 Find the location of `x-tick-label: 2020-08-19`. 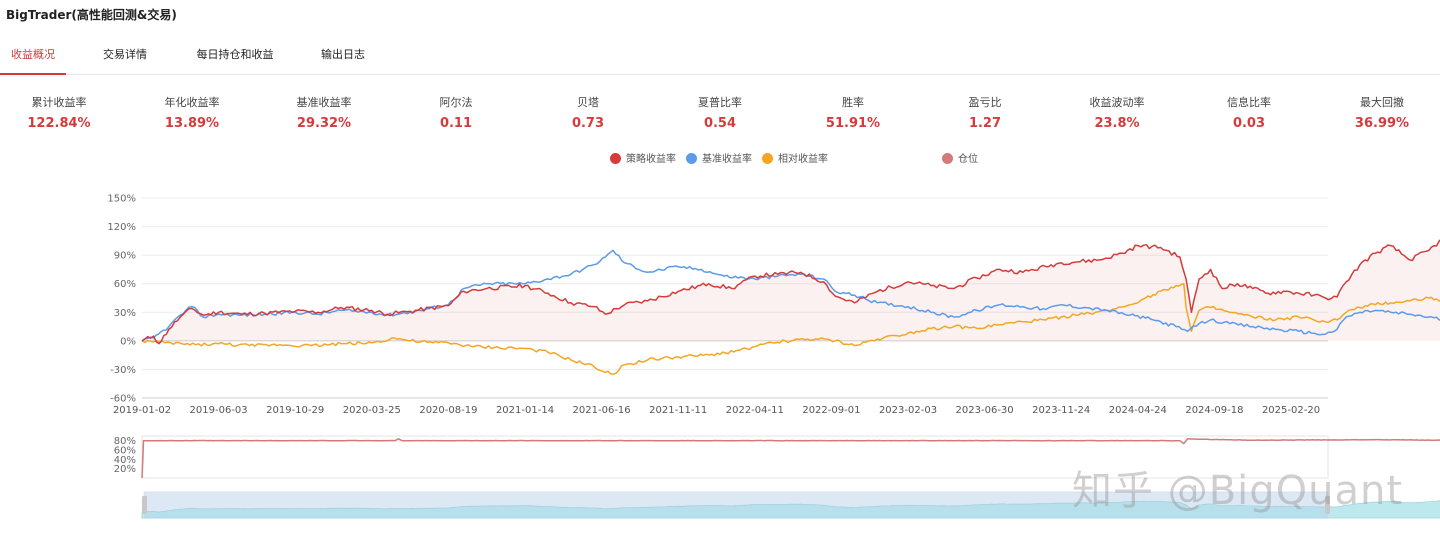

x-tick-label: 2020-08-19 is located at coordinates (448, 410).